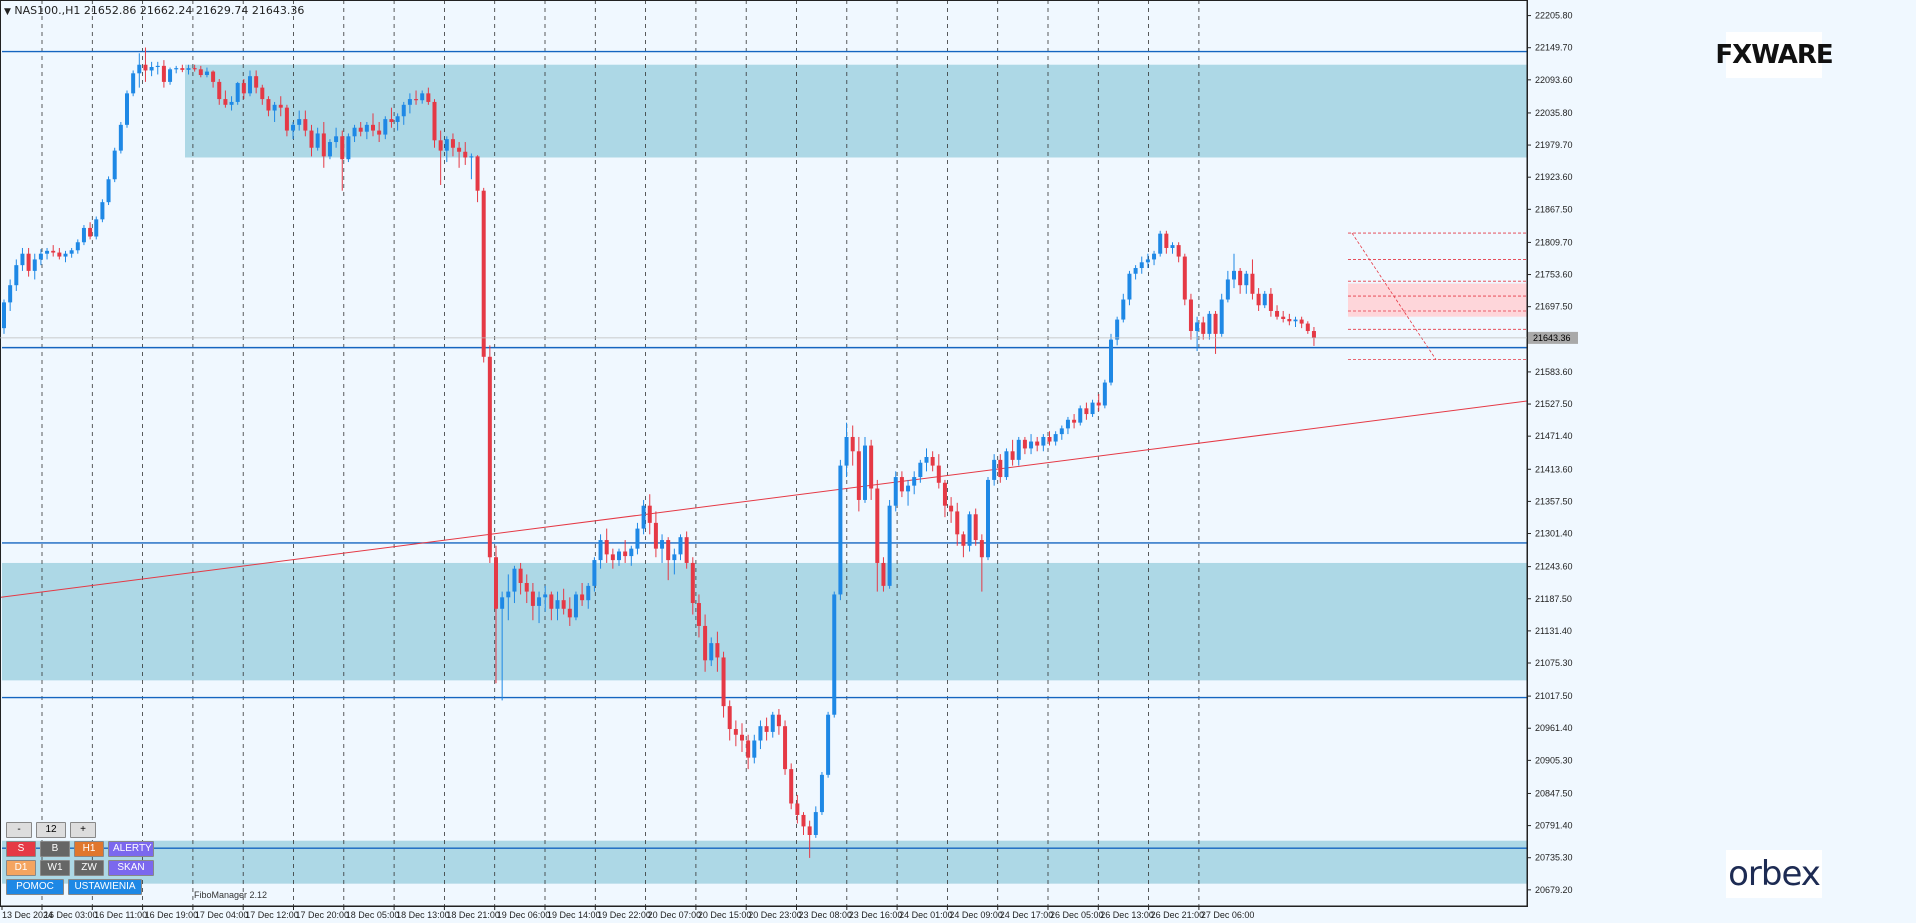 The height and width of the screenshot is (923, 1916). I want to click on decrease-button: -, so click(19, 830).